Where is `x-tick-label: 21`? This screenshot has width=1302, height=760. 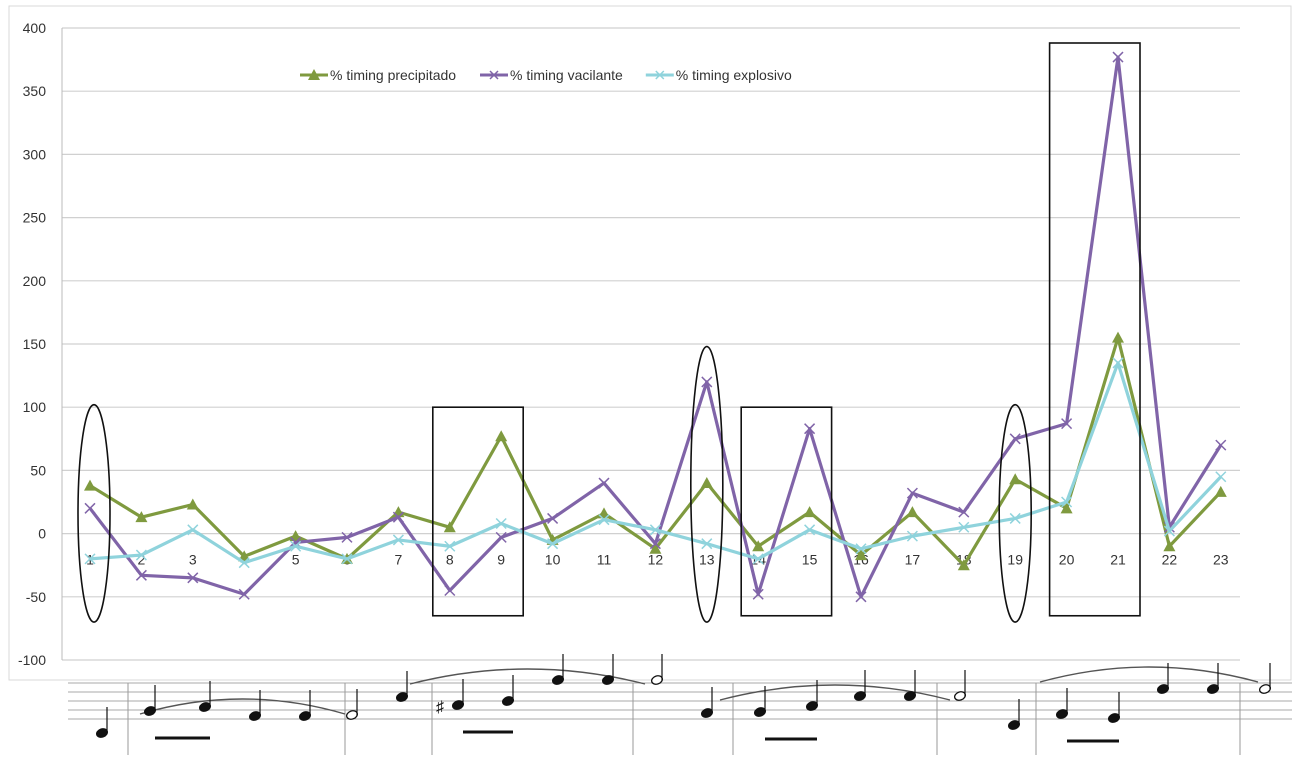 x-tick-label: 21 is located at coordinates (1118, 560).